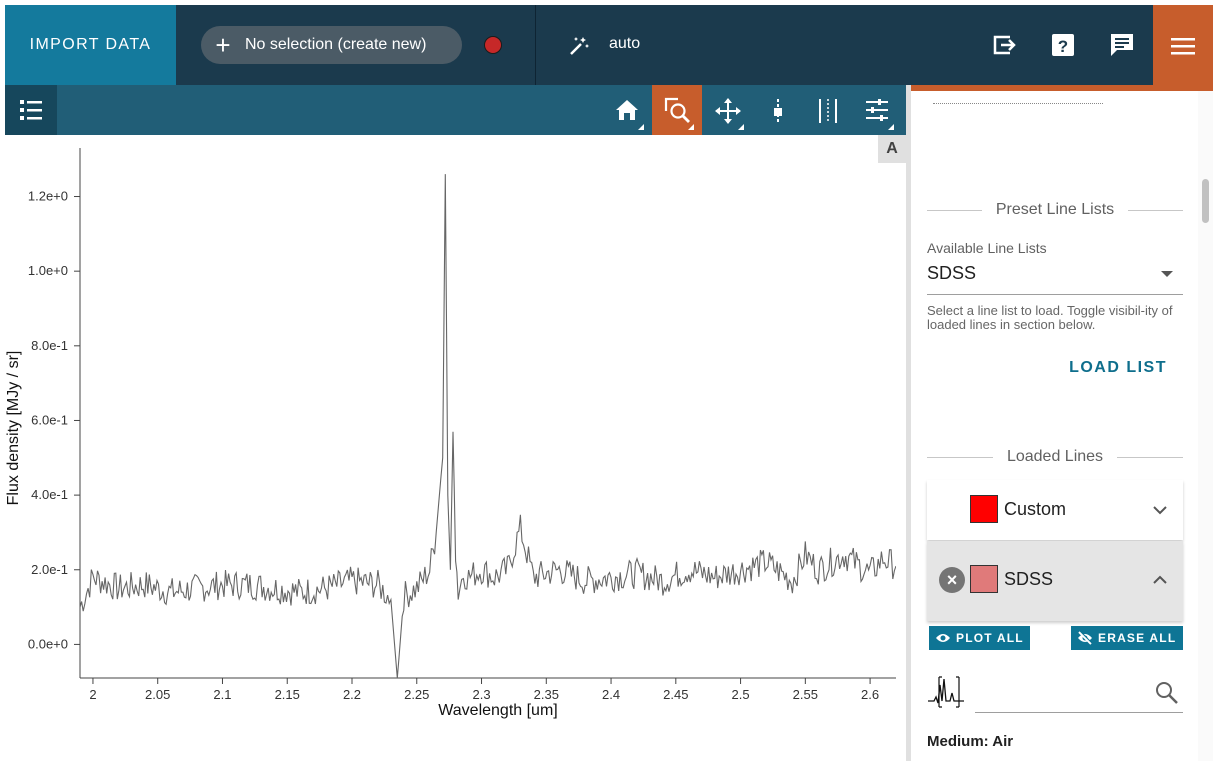  I want to click on range-select-icon, so click(828, 111).